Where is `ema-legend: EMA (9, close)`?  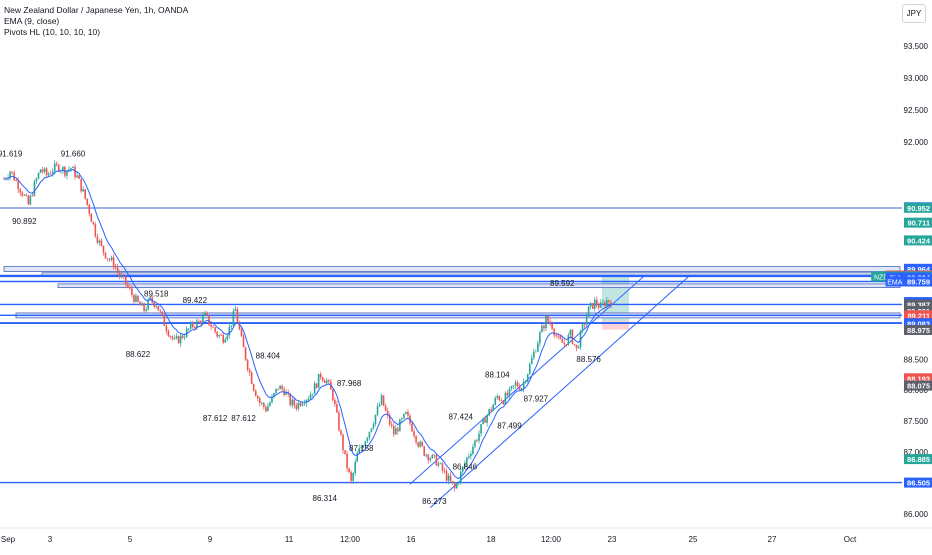 ema-legend: EMA (9, close) is located at coordinates (32, 21).